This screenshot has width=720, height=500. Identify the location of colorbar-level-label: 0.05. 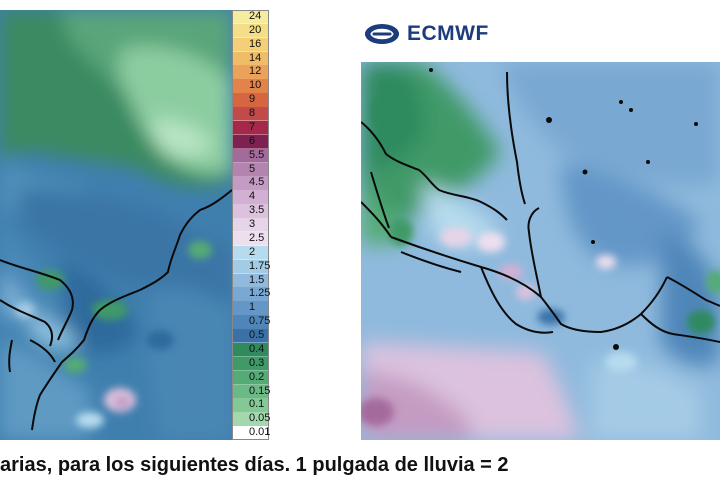
(260, 418).